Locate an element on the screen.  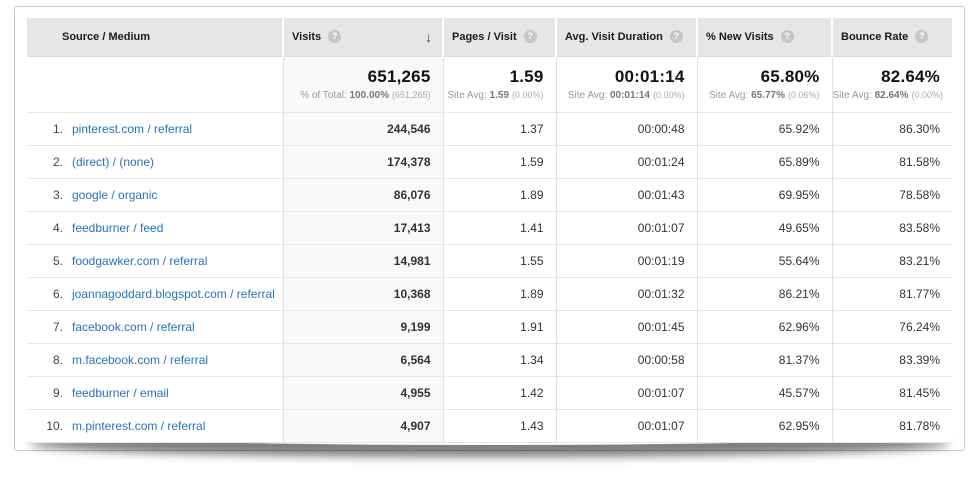
source-medium-link: foodgawker.com / referral is located at coordinates (140, 260).